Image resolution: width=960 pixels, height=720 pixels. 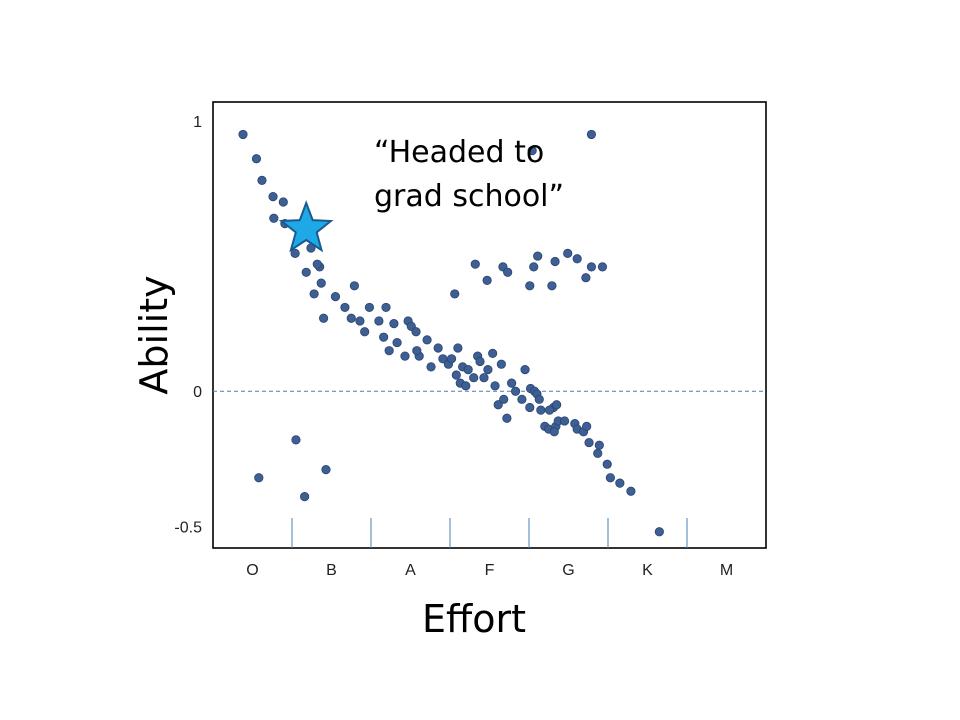 What do you see at coordinates (647, 570) in the screenshot?
I see `x-tick-label: K` at bounding box center [647, 570].